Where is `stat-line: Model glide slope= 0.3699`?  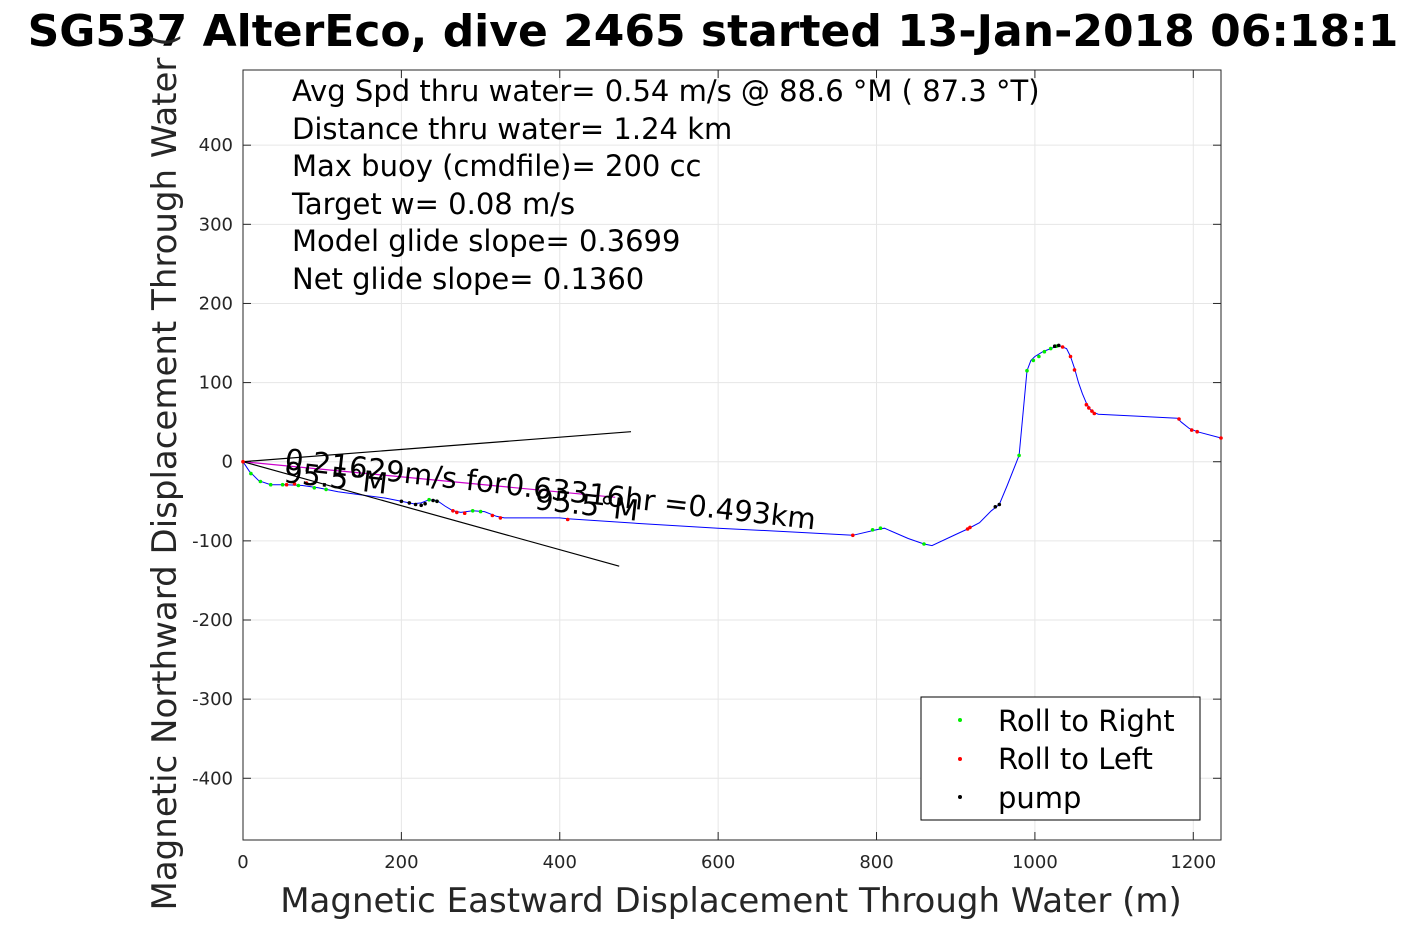 stat-line: Model glide slope= 0.3699 is located at coordinates (486, 241).